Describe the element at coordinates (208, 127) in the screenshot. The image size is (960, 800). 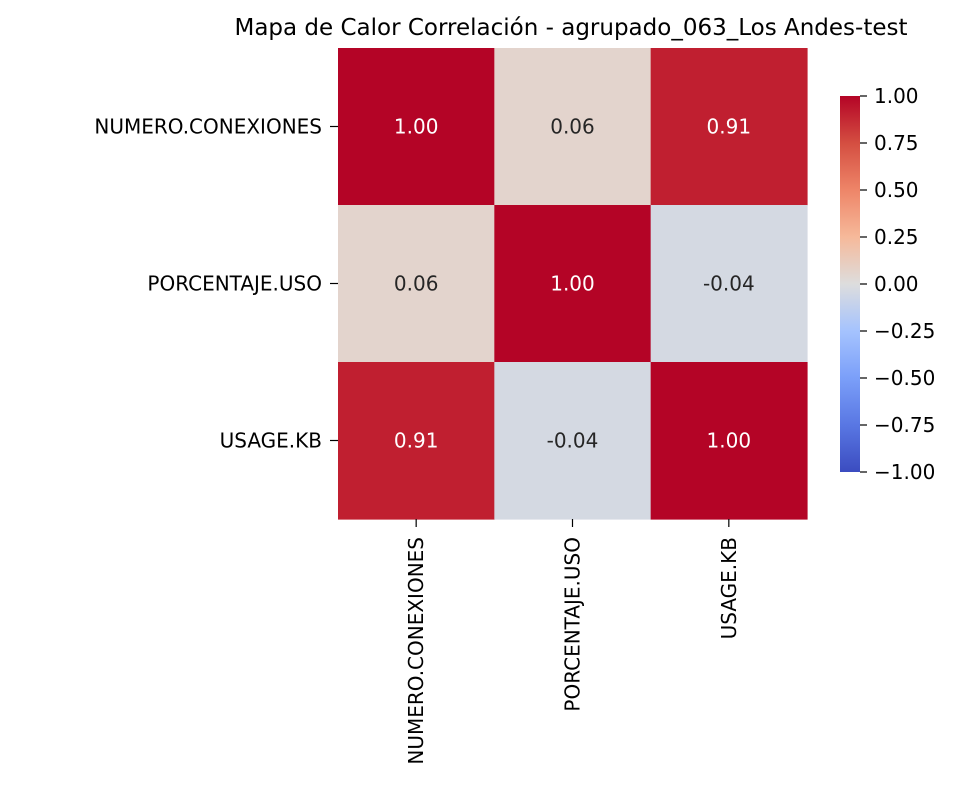
I see `y-tick-label: NUMERO.CONEXIONES` at that location.